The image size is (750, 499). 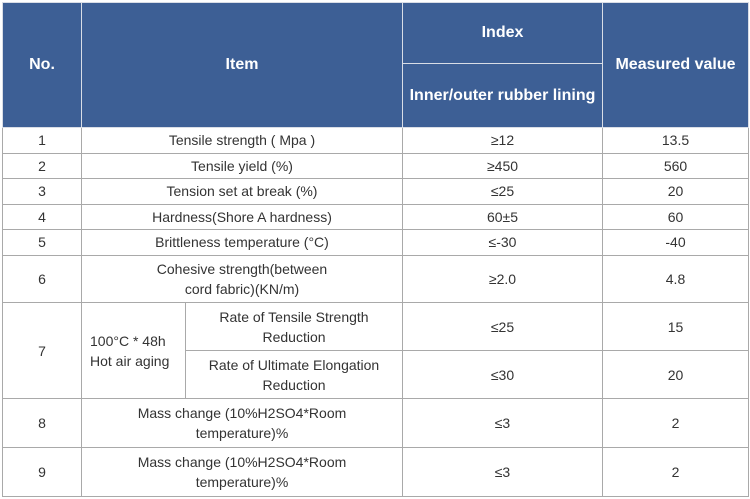 I want to click on row-value: 560, so click(x=675, y=166).